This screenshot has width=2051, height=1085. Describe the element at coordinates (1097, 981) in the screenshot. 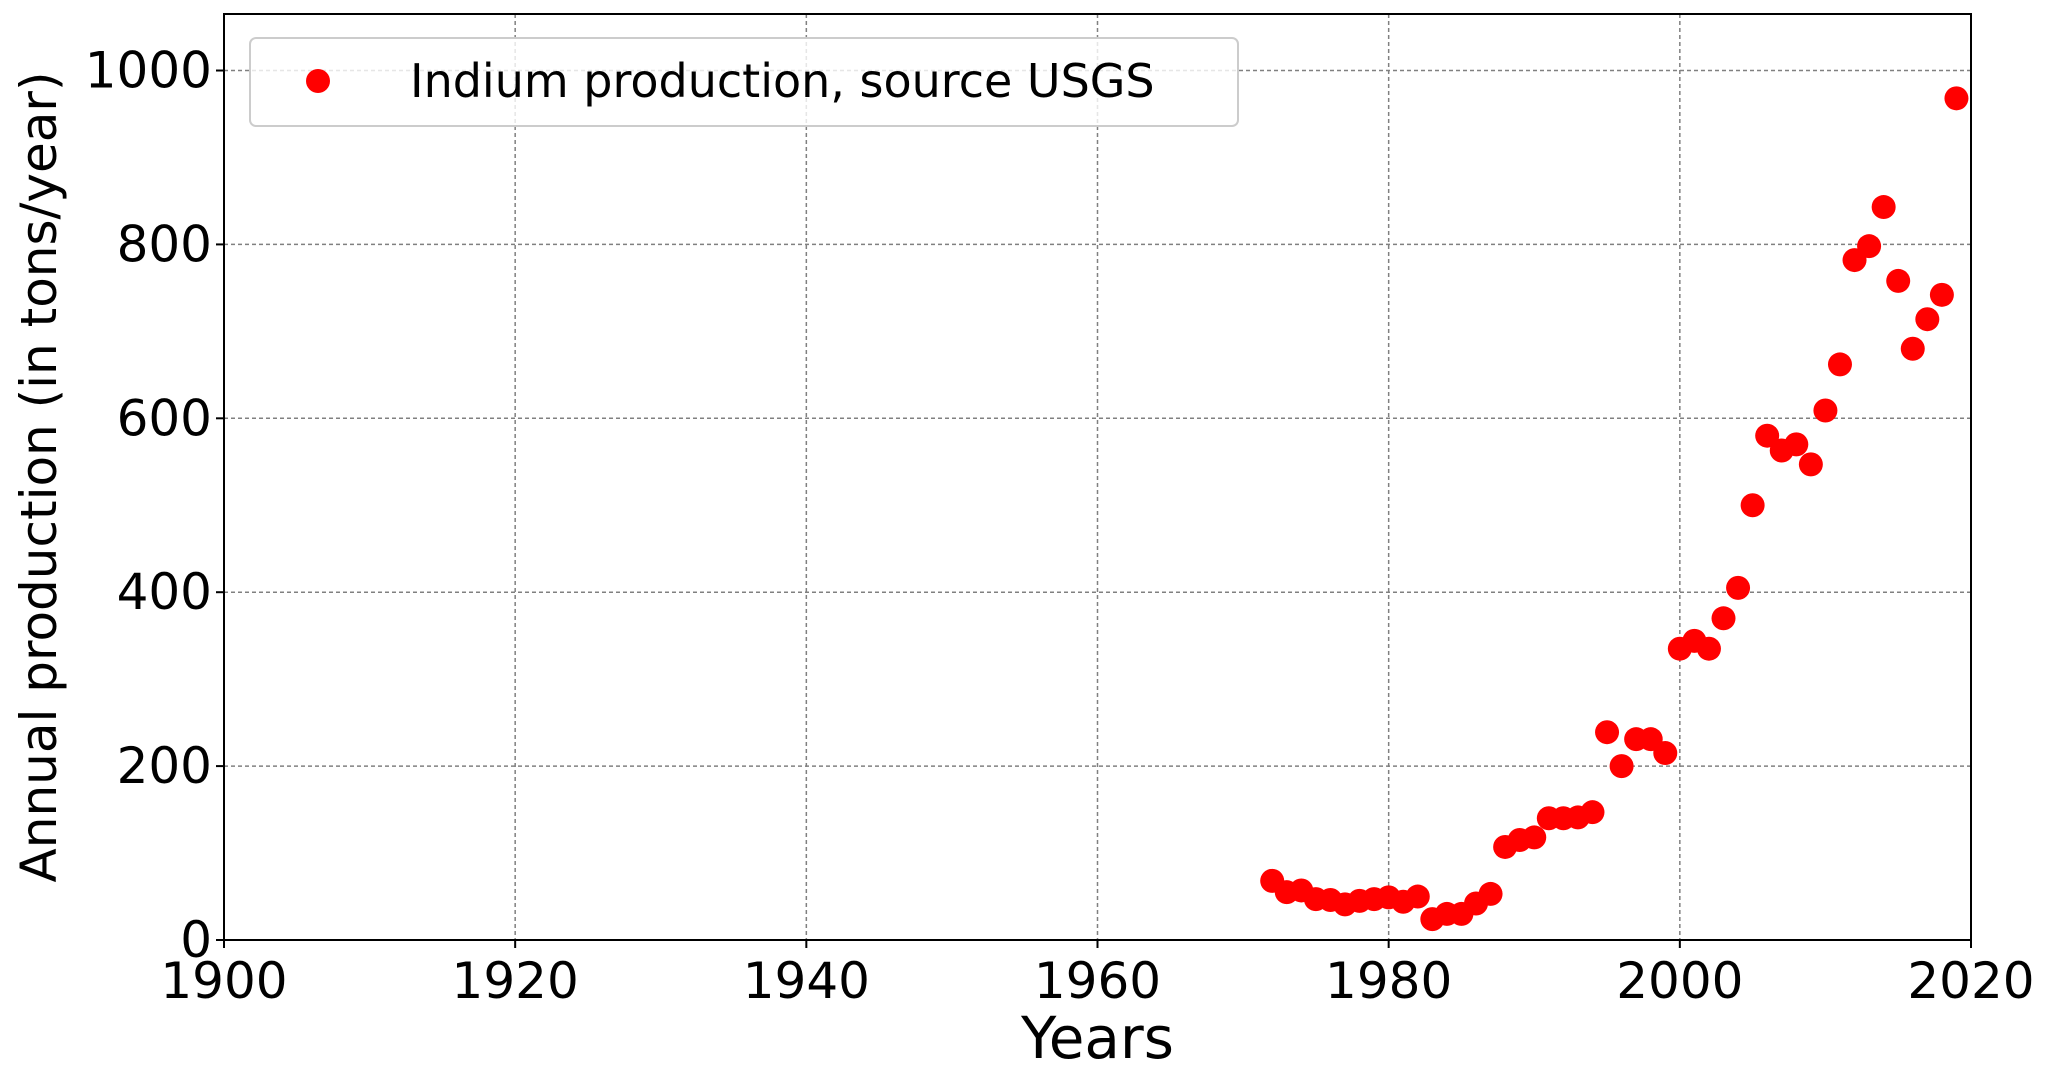

I see `x-tick-label: 1960` at that location.